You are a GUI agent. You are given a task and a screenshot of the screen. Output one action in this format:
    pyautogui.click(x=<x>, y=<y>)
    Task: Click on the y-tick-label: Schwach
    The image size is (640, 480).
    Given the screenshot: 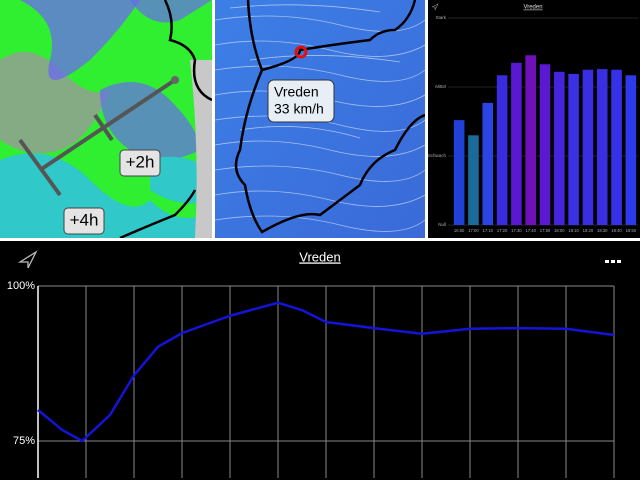 What is the action you would take?
    pyautogui.click(x=437, y=155)
    